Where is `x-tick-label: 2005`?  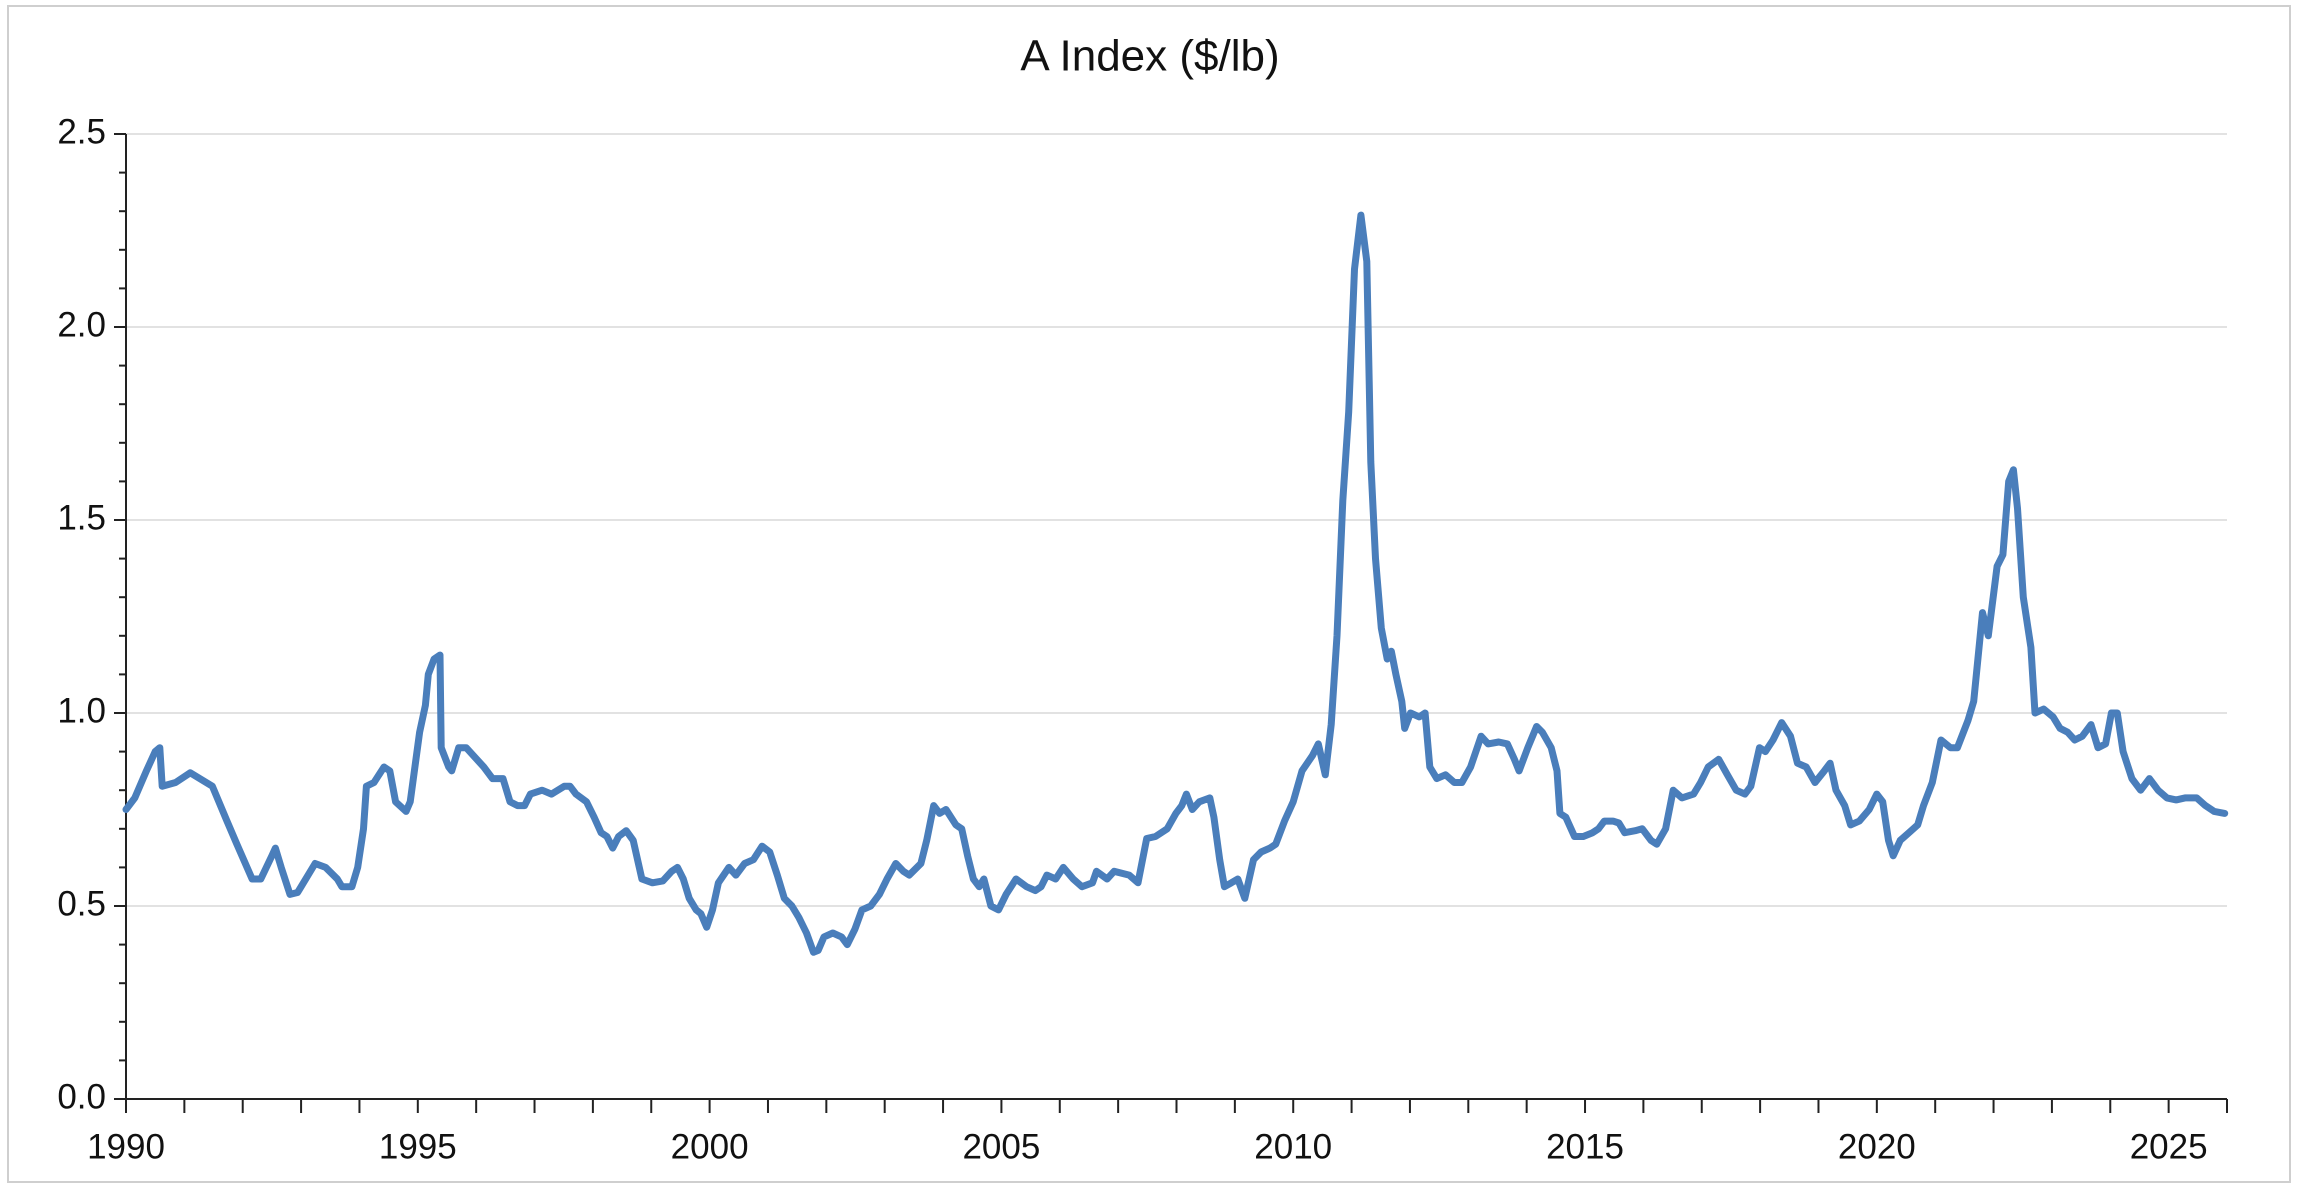
x-tick-label: 2005 is located at coordinates (1001, 1146).